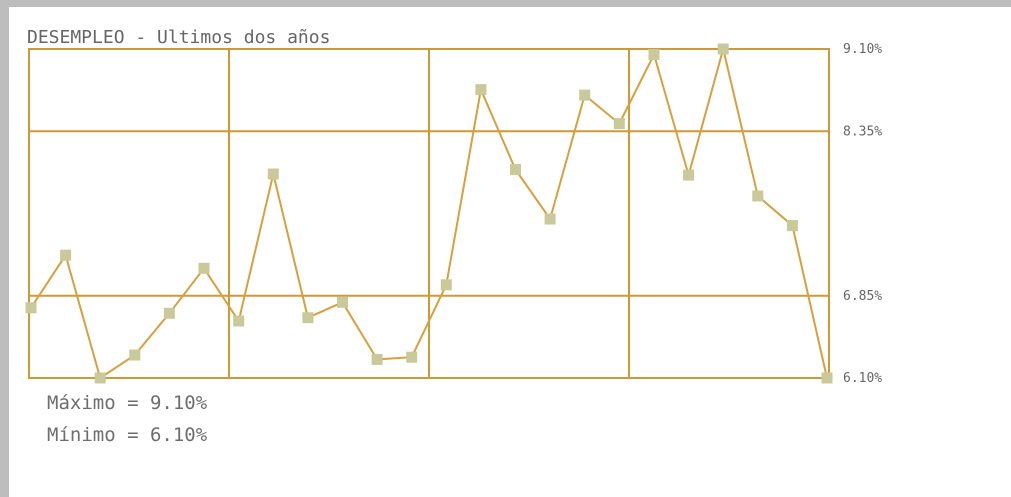 The height and width of the screenshot is (497, 1011). I want to click on chart-title: DESEMPLEO - Ultimos dos años, so click(178, 37).